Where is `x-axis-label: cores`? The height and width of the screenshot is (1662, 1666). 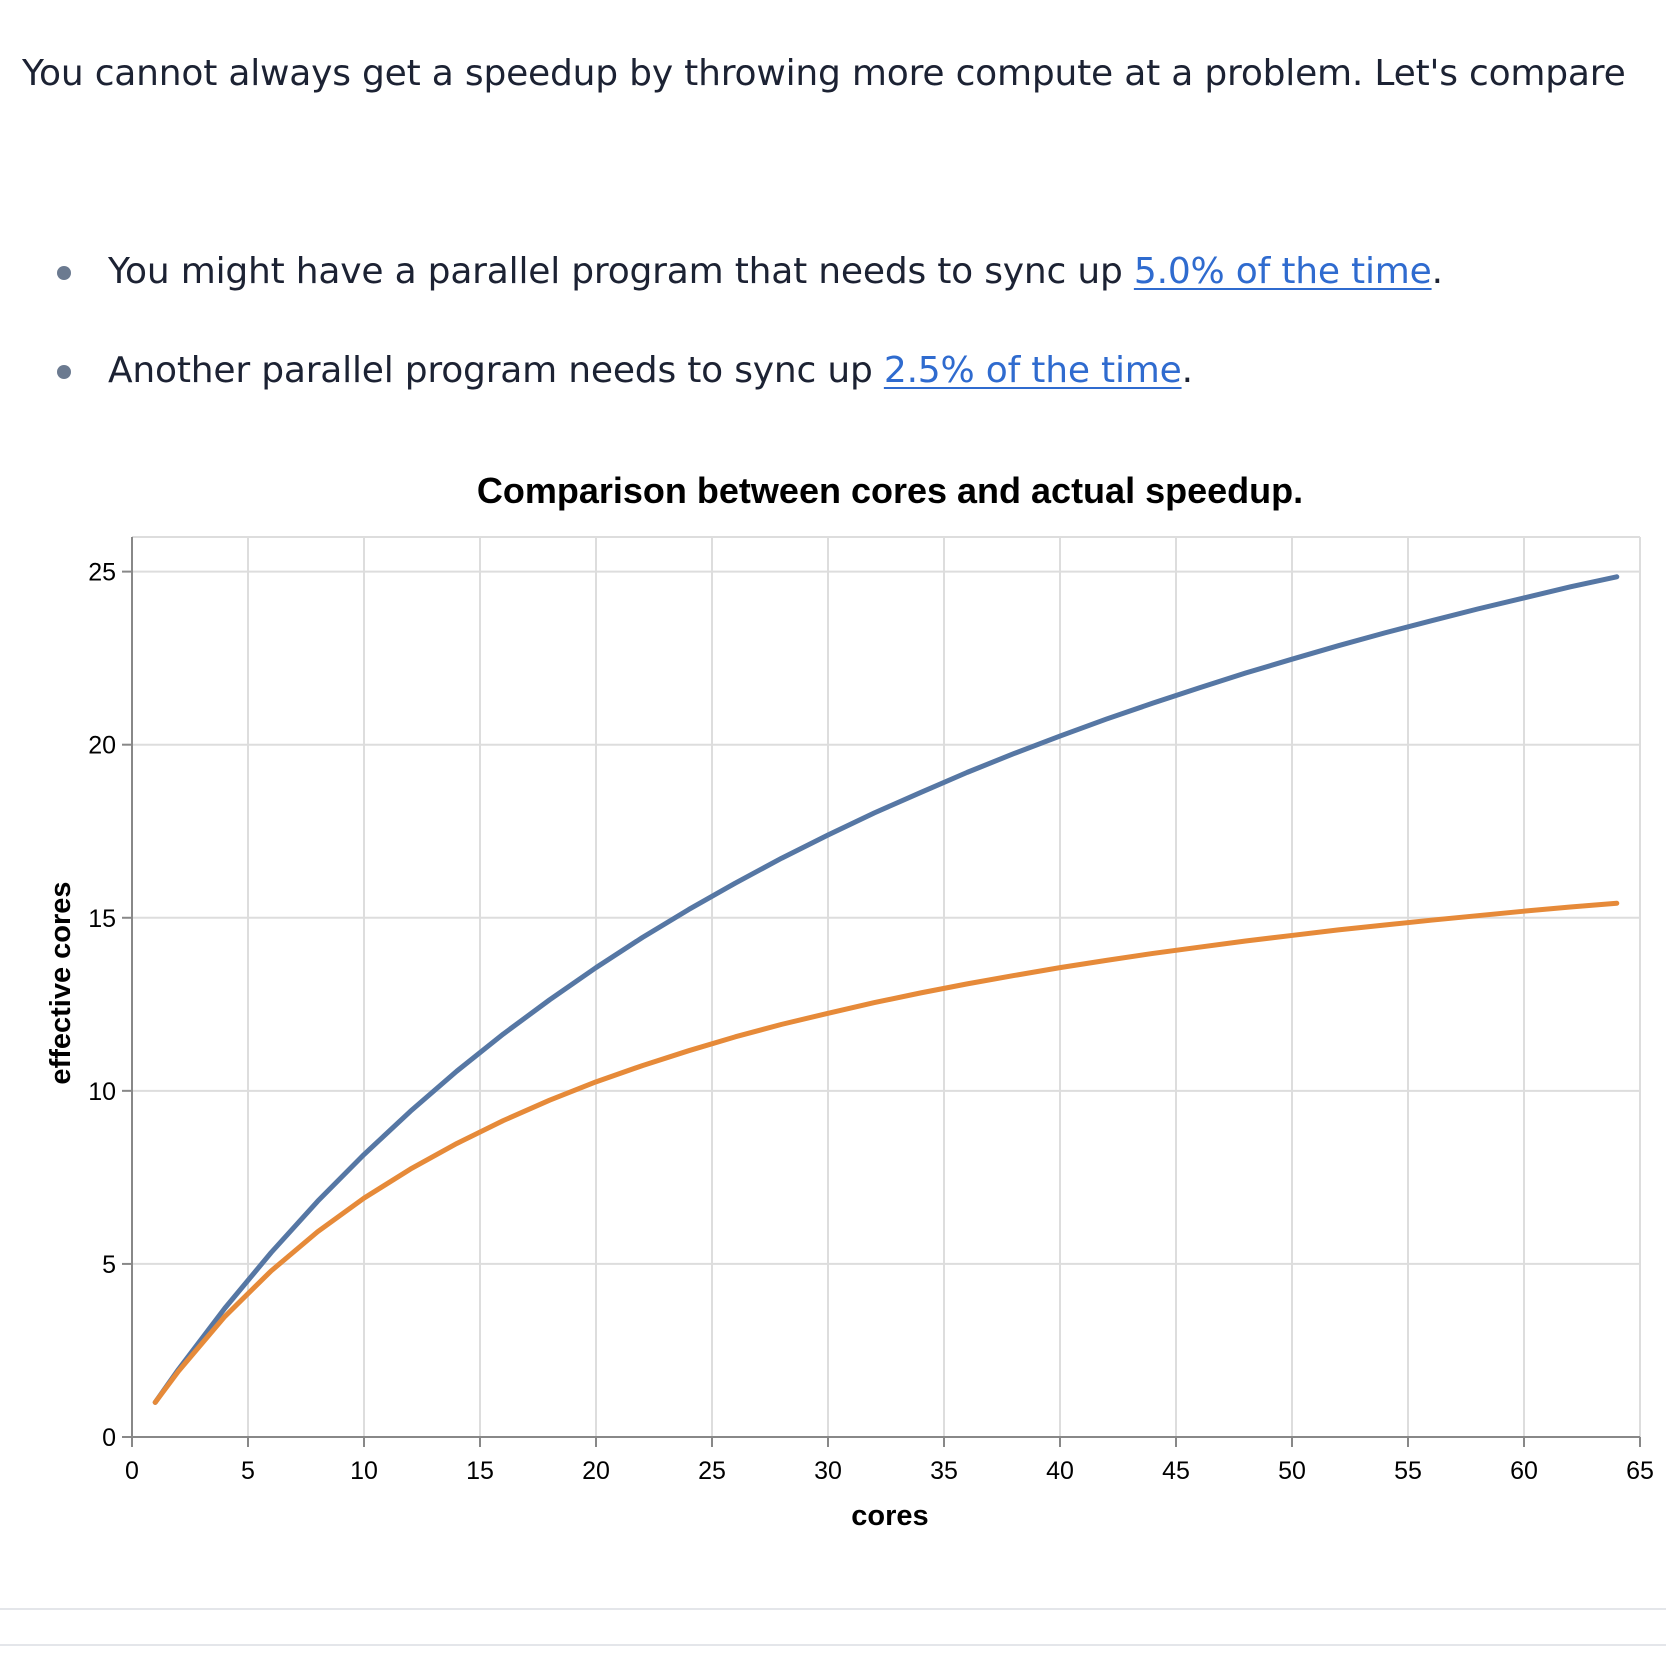 x-axis-label: cores is located at coordinates (889, 1516).